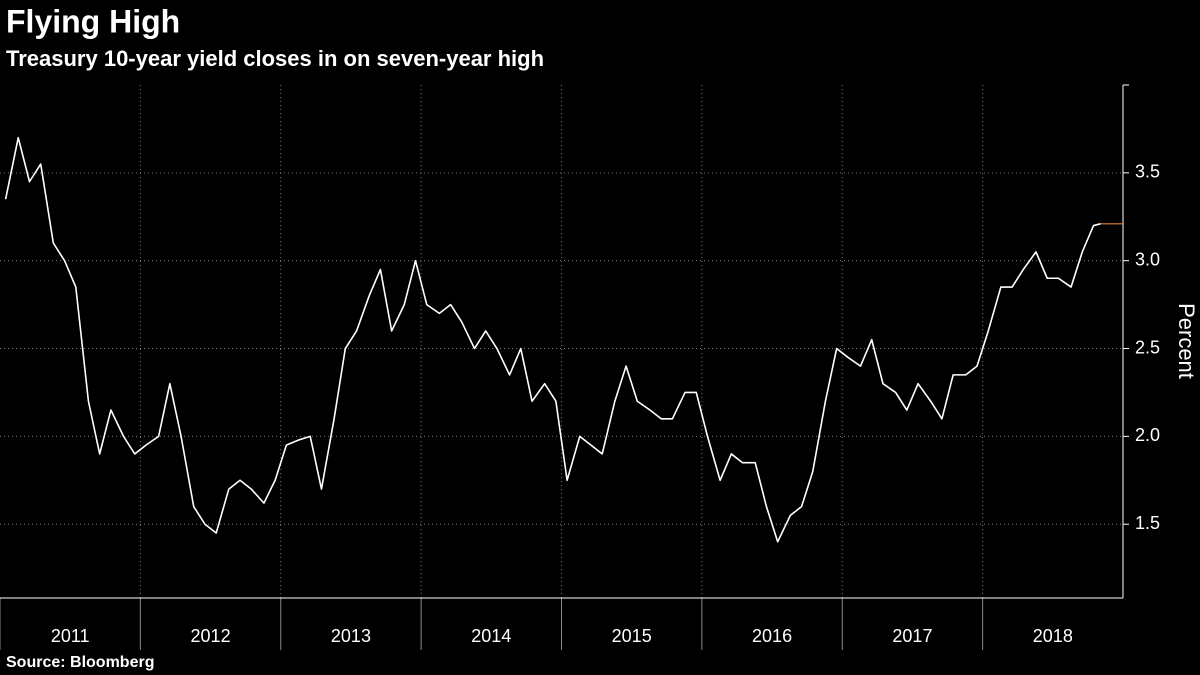 The image size is (1200, 675). I want to click on chart-title: Flying High, so click(93, 21).